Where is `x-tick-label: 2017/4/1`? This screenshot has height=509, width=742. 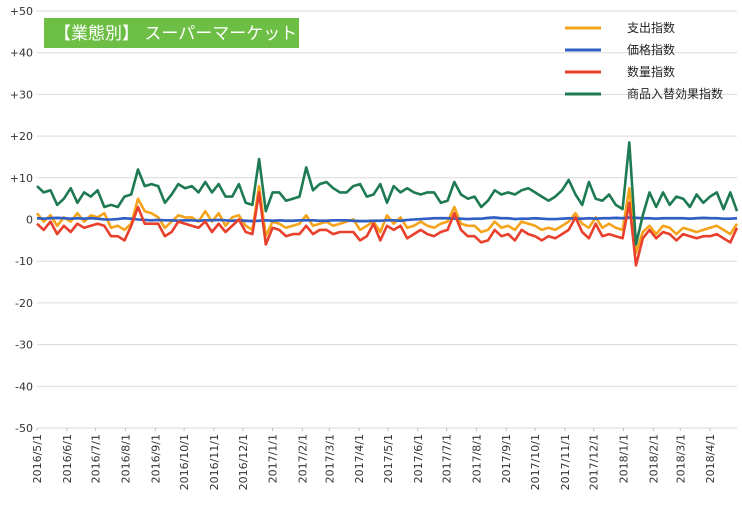 x-tick-label: 2017/4/1 is located at coordinates (359, 458).